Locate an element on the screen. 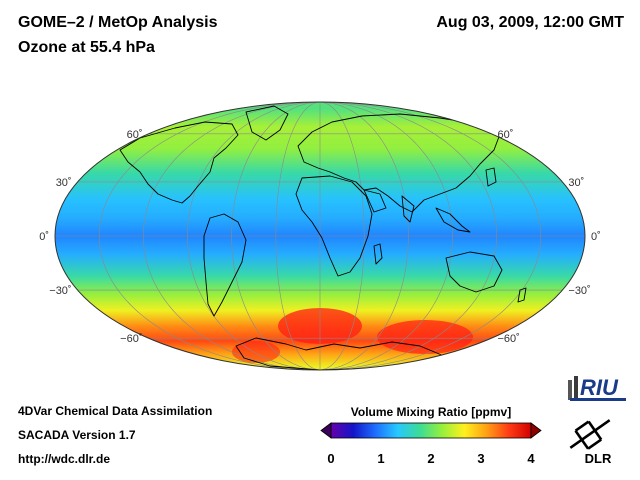  coast-india is located at coordinates (408, 209).